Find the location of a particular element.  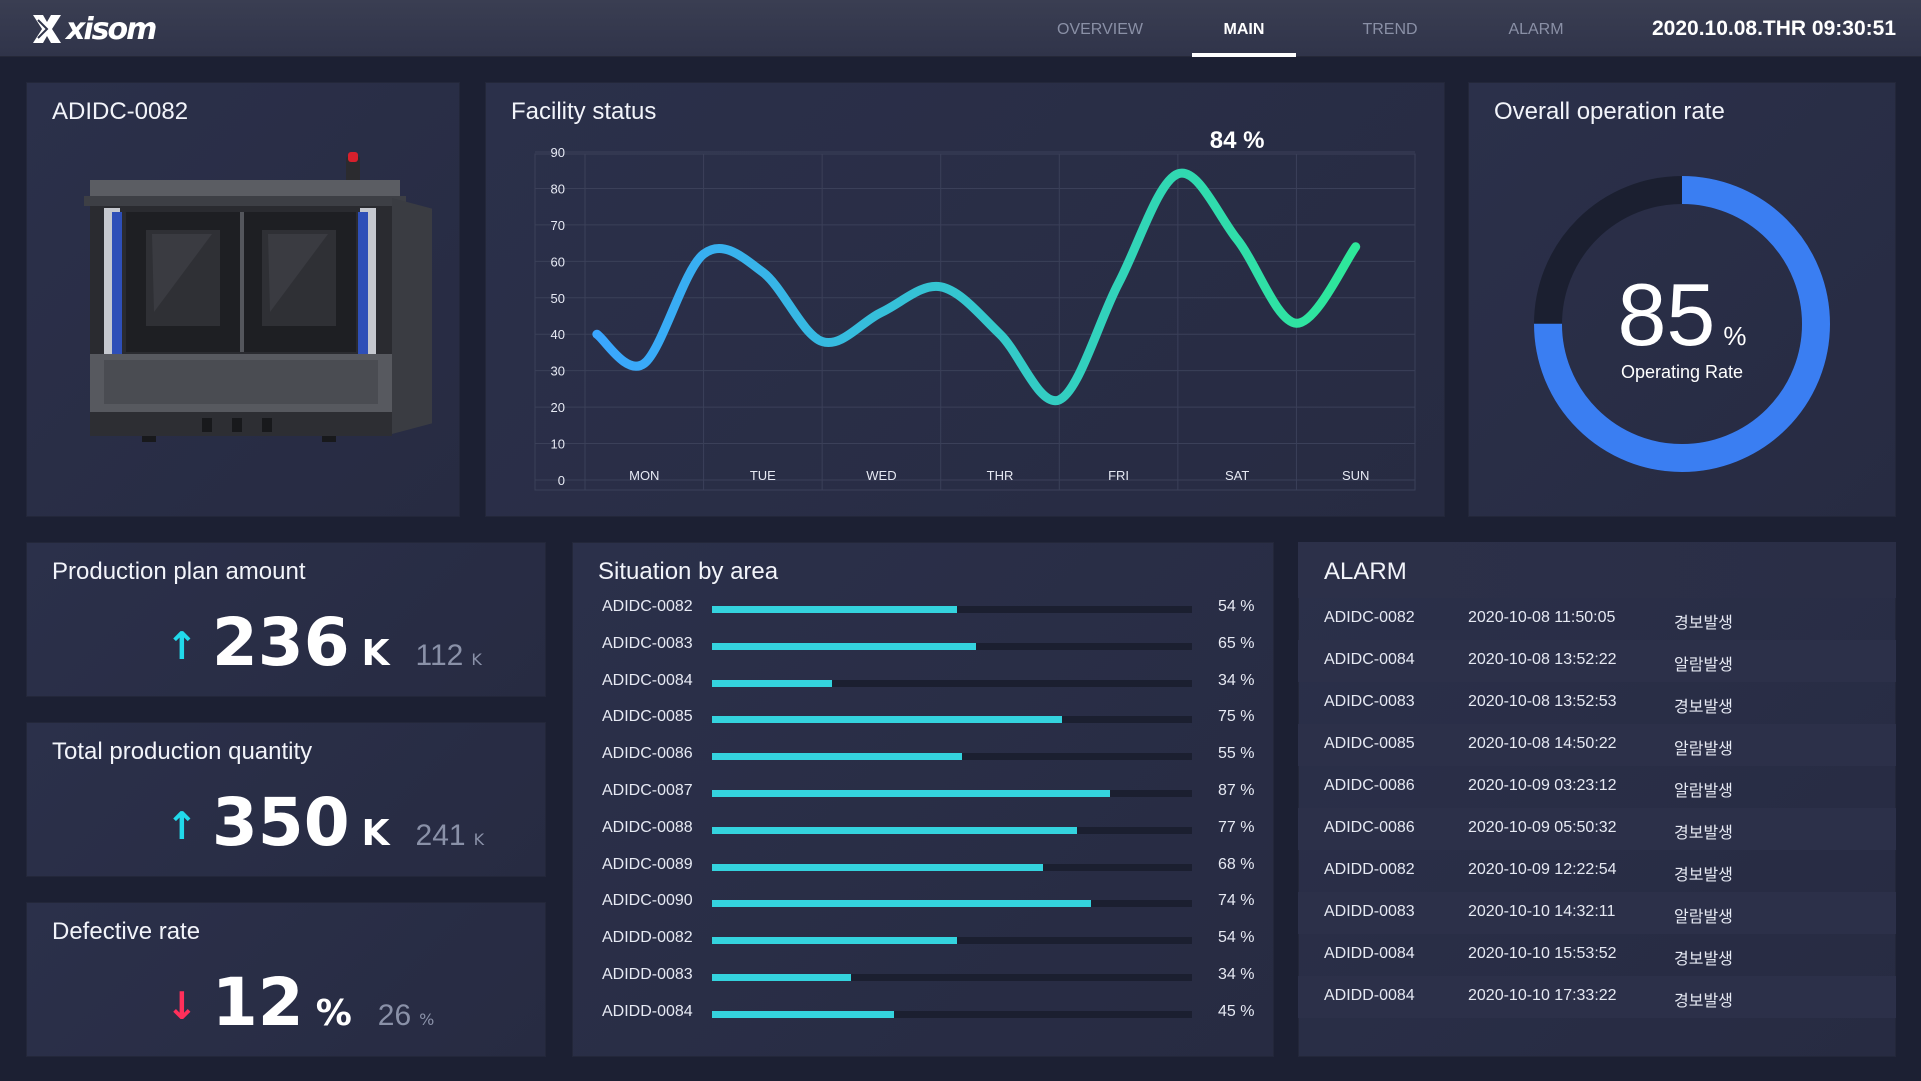

alarm-row: ADIDC-0086 2020-10-09 05:50:32 경보발생 is located at coordinates (1597, 829).